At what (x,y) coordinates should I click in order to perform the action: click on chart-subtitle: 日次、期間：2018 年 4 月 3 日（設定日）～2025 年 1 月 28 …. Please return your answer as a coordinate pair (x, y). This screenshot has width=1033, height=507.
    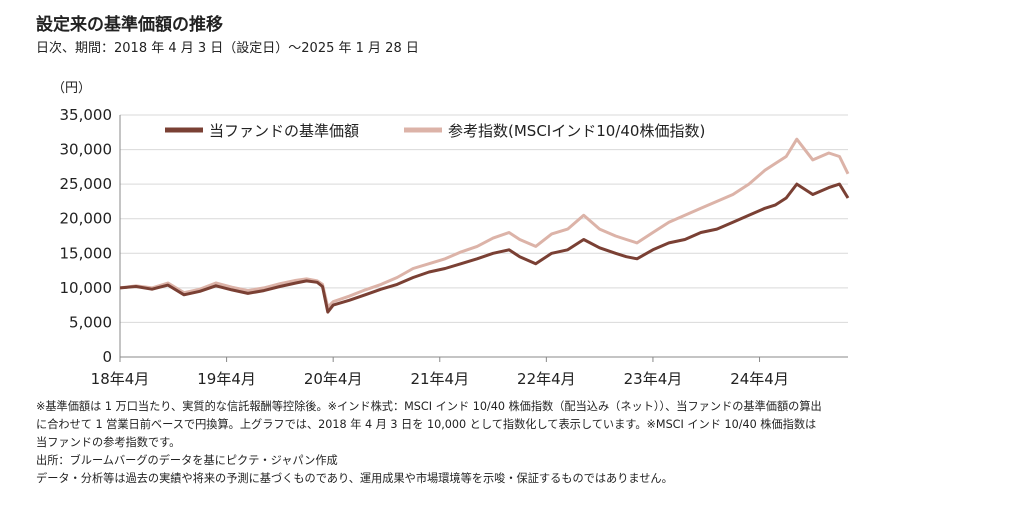
    Looking at the image, I should click on (227, 48).